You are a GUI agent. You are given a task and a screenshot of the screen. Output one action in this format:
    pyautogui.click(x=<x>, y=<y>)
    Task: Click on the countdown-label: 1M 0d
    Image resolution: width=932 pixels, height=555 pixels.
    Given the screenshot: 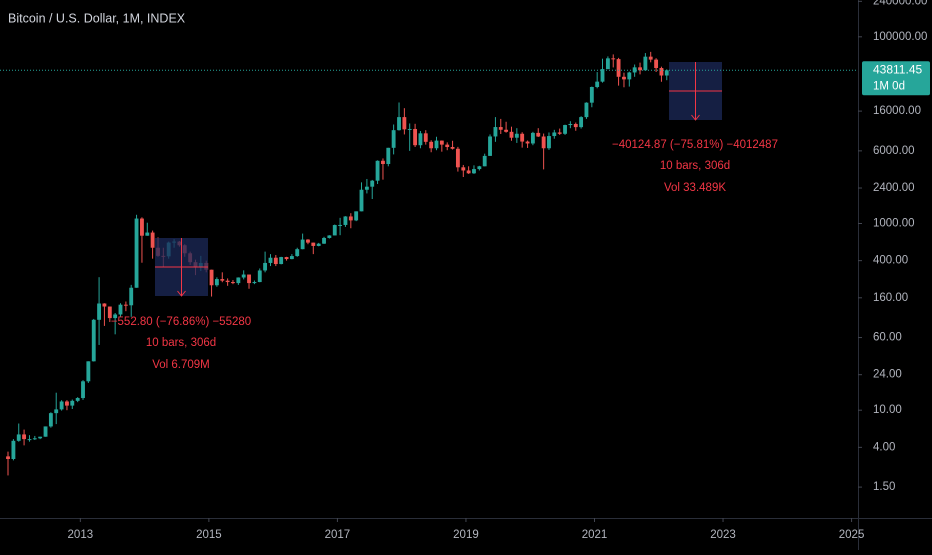 What is the action you would take?
    pyautogui.click(x=889, y=86)
    